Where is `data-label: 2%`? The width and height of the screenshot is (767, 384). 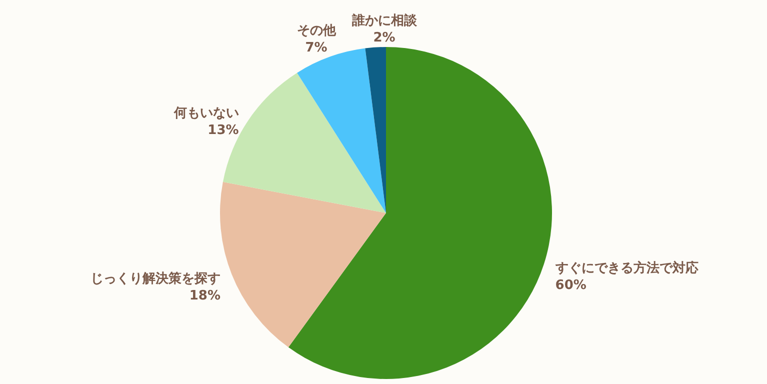
data-label: 2% is located at coordinates (384, 38).